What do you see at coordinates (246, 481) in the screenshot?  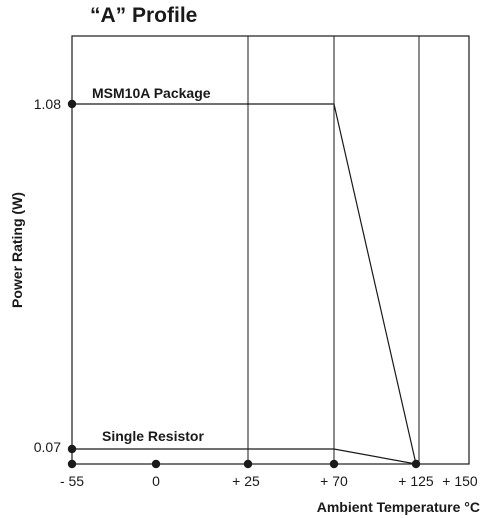 I see `x-tick-label: + 25` at bounding box center [246, 481].